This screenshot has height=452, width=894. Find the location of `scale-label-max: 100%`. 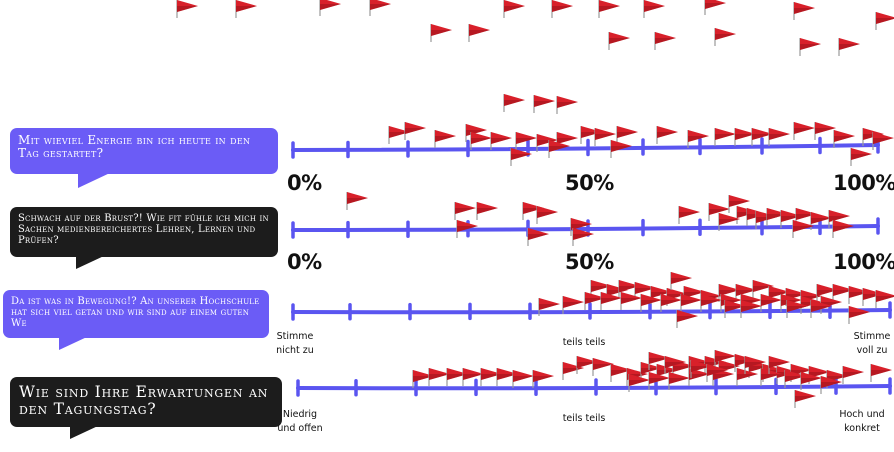

scale-label-max: 100% is located at coordinates (863, 183).